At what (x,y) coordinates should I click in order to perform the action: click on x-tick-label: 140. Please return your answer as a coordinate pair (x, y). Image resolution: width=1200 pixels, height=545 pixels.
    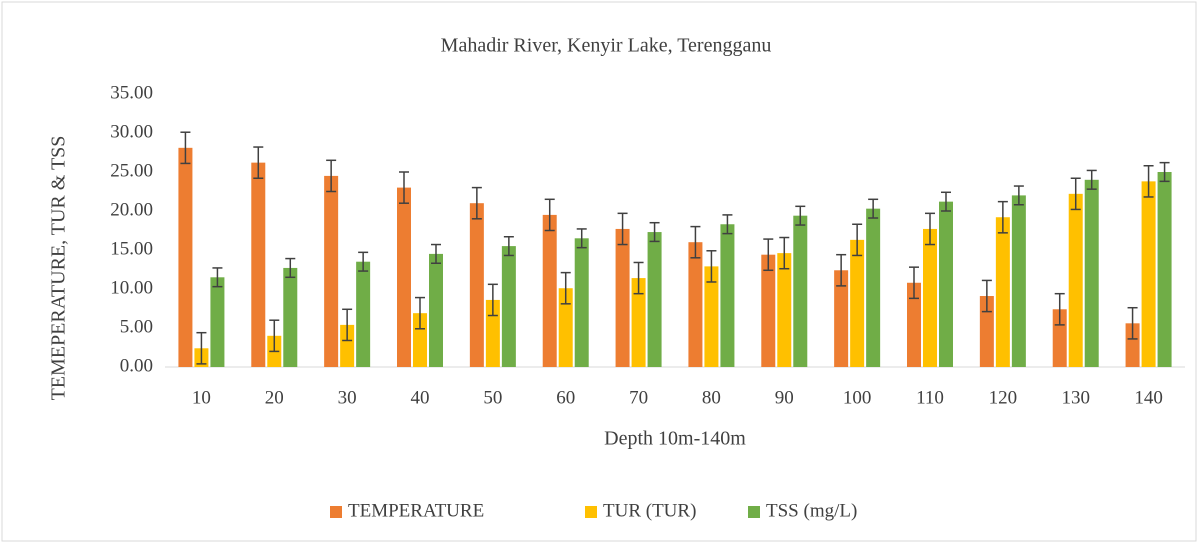
    Looking at the image, I should click on (1148, 397).